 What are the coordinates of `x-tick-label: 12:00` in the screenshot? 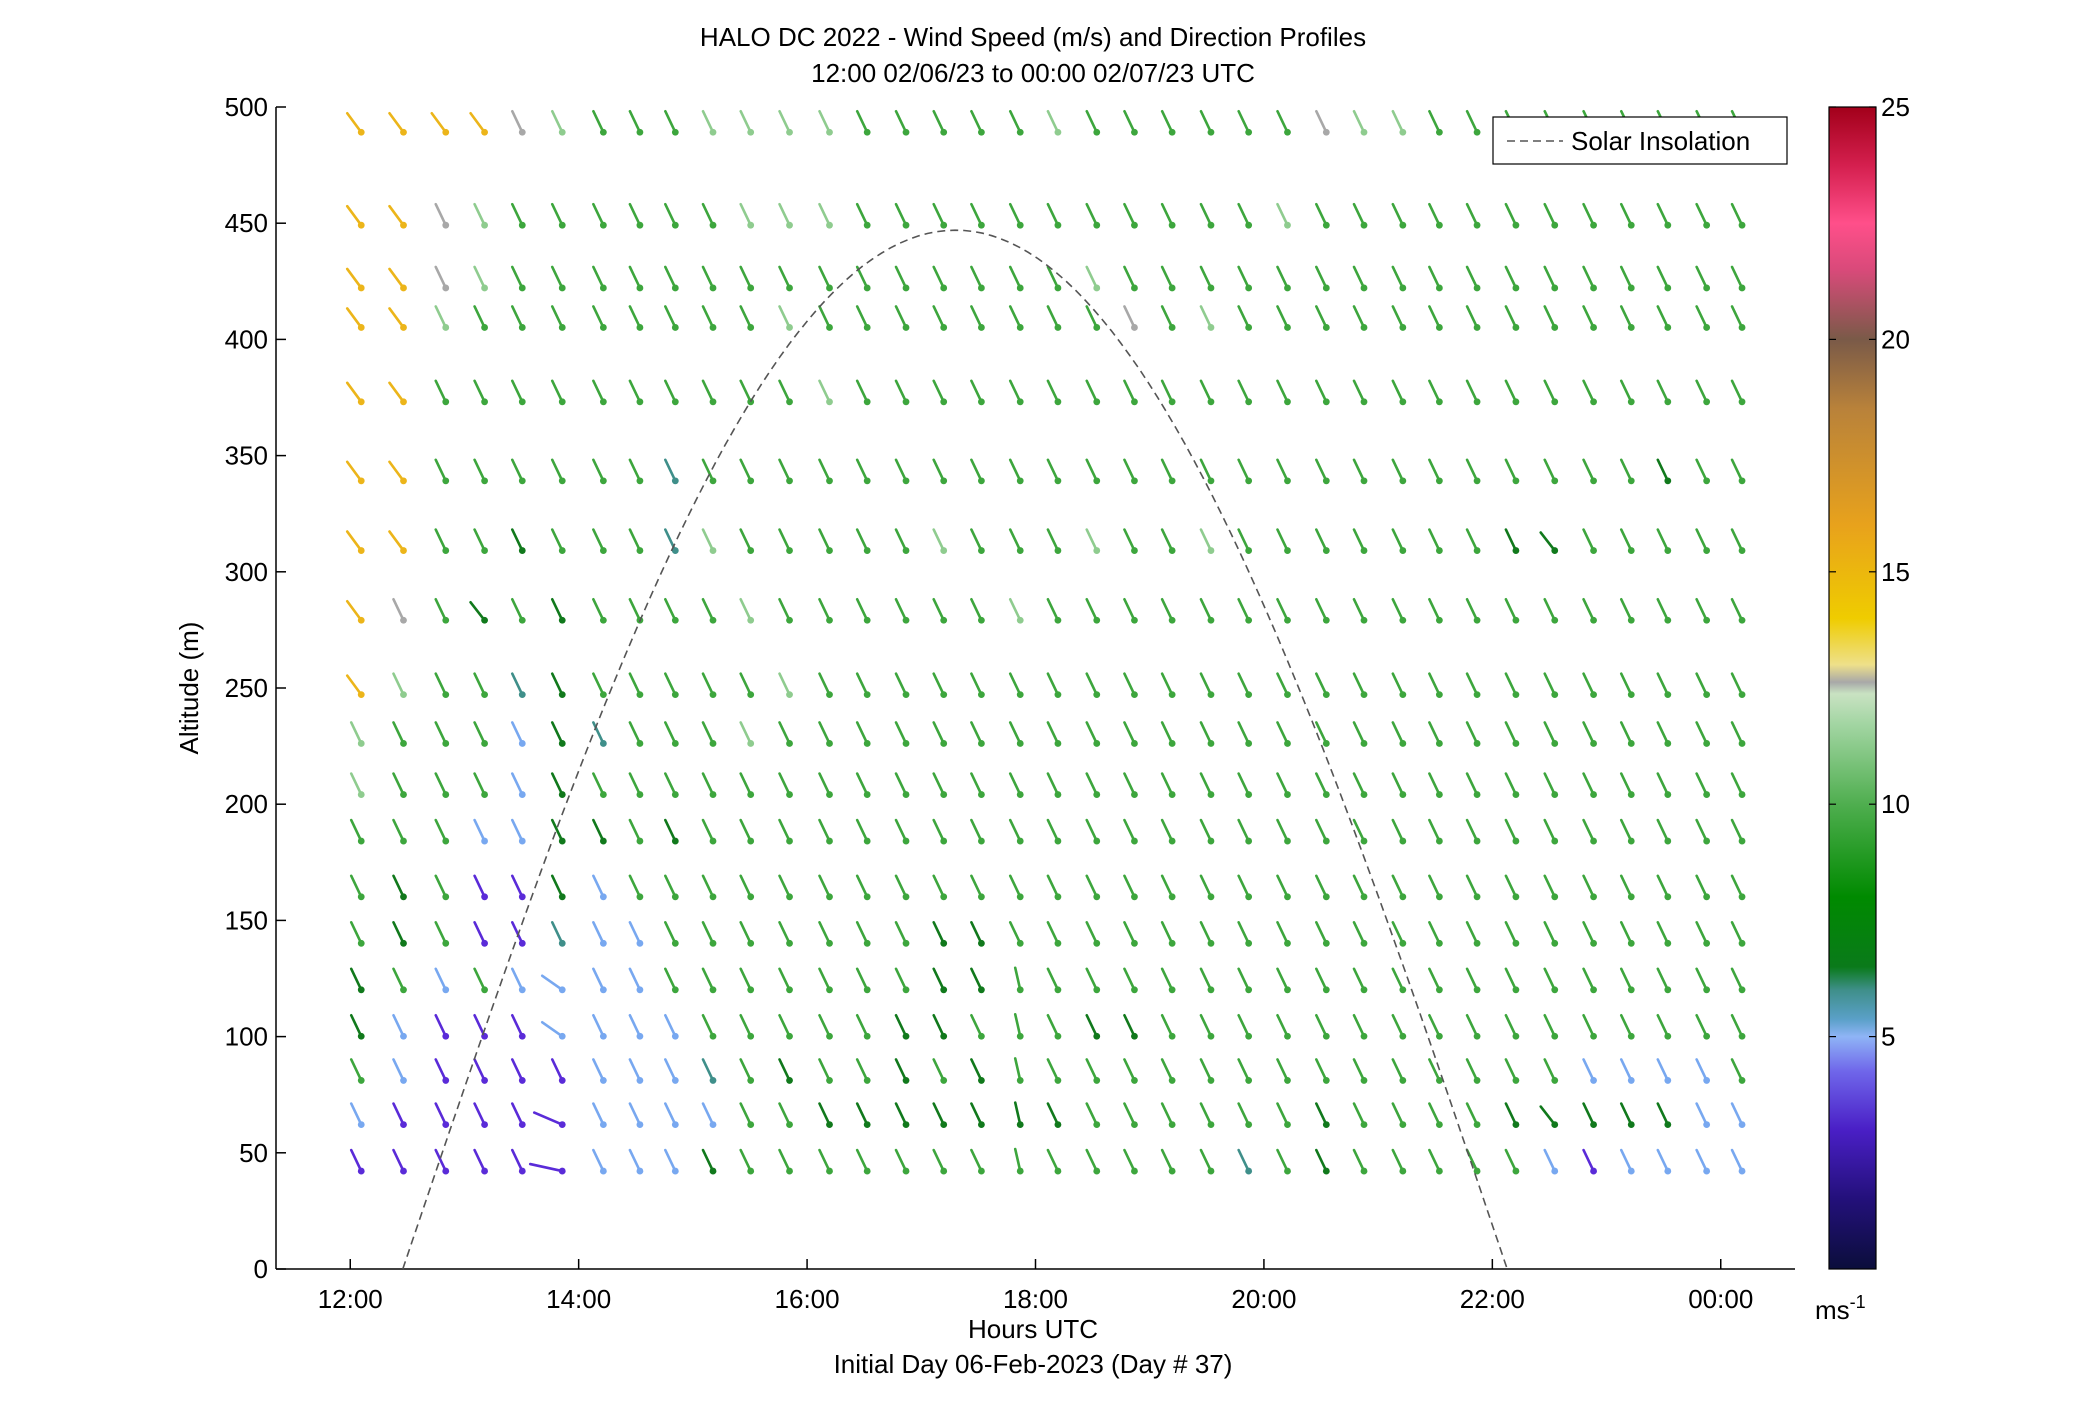 It's located at (350, 1299).